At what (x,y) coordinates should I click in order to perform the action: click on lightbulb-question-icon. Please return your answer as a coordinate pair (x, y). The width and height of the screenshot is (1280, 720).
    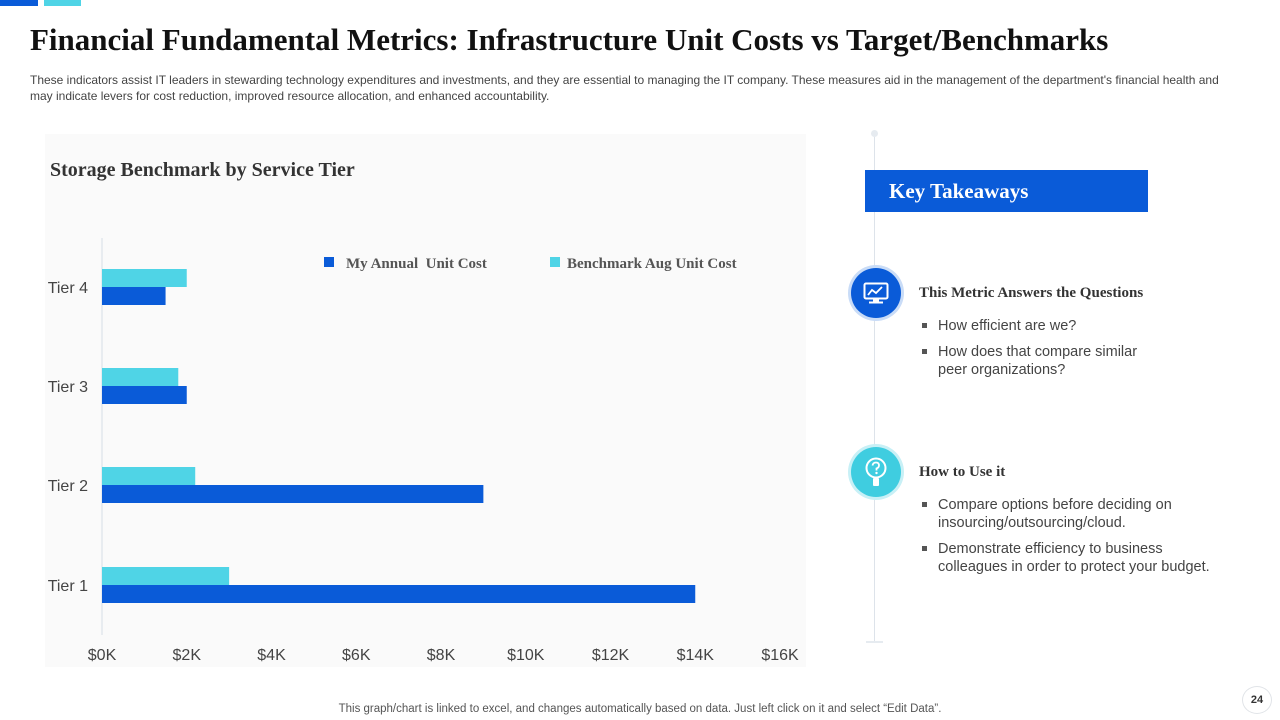
    Looking at the image, I should click on (876, 472).